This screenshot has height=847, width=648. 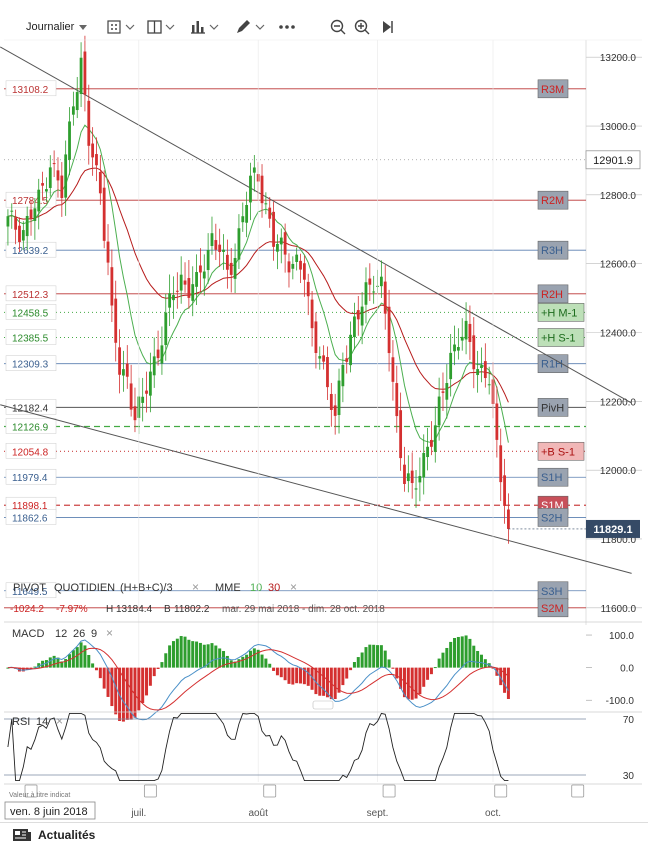 I want to click on level-tag: +B S-1, so click(x=558, y=452).